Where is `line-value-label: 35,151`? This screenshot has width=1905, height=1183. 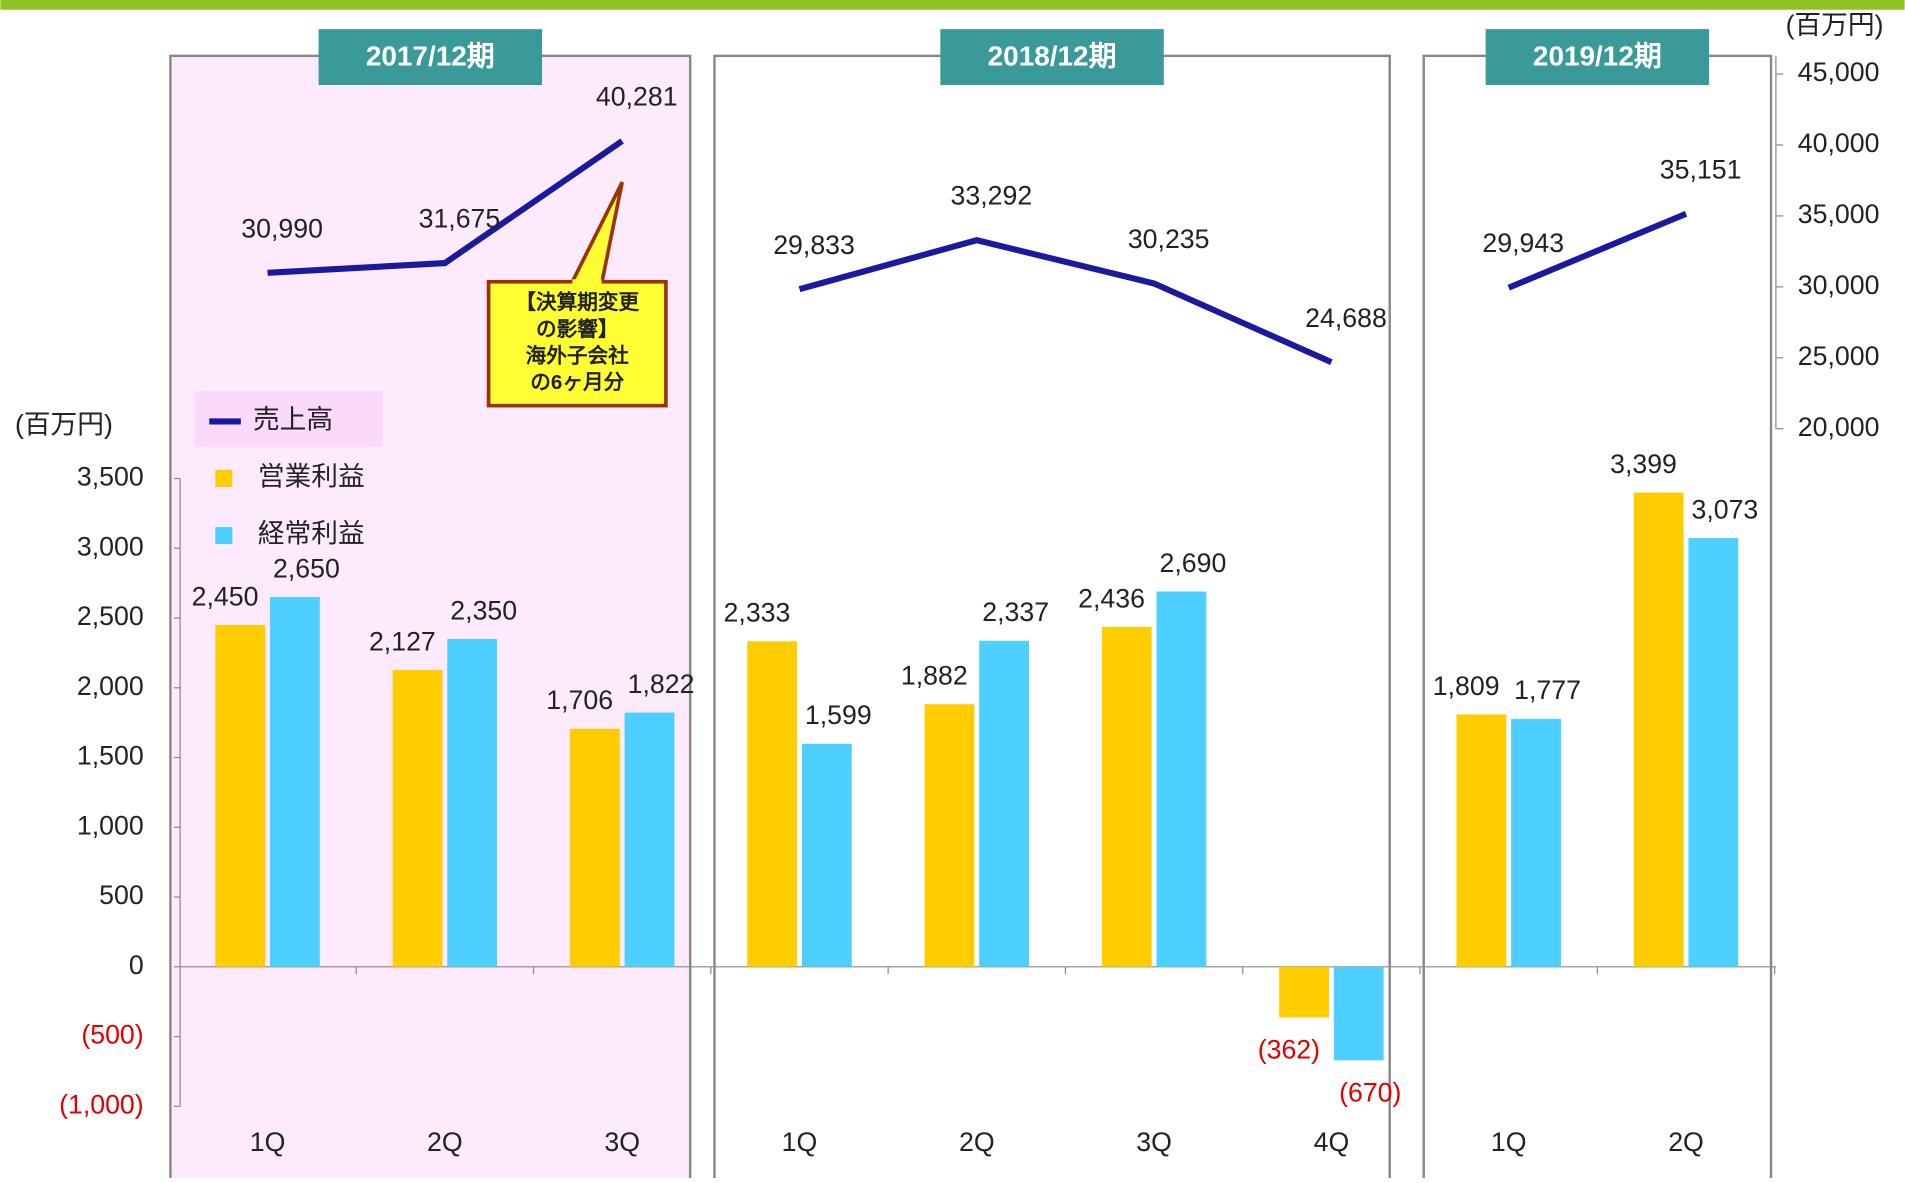
line-value-label: 35,151 is located at coordinates (1701, 169).